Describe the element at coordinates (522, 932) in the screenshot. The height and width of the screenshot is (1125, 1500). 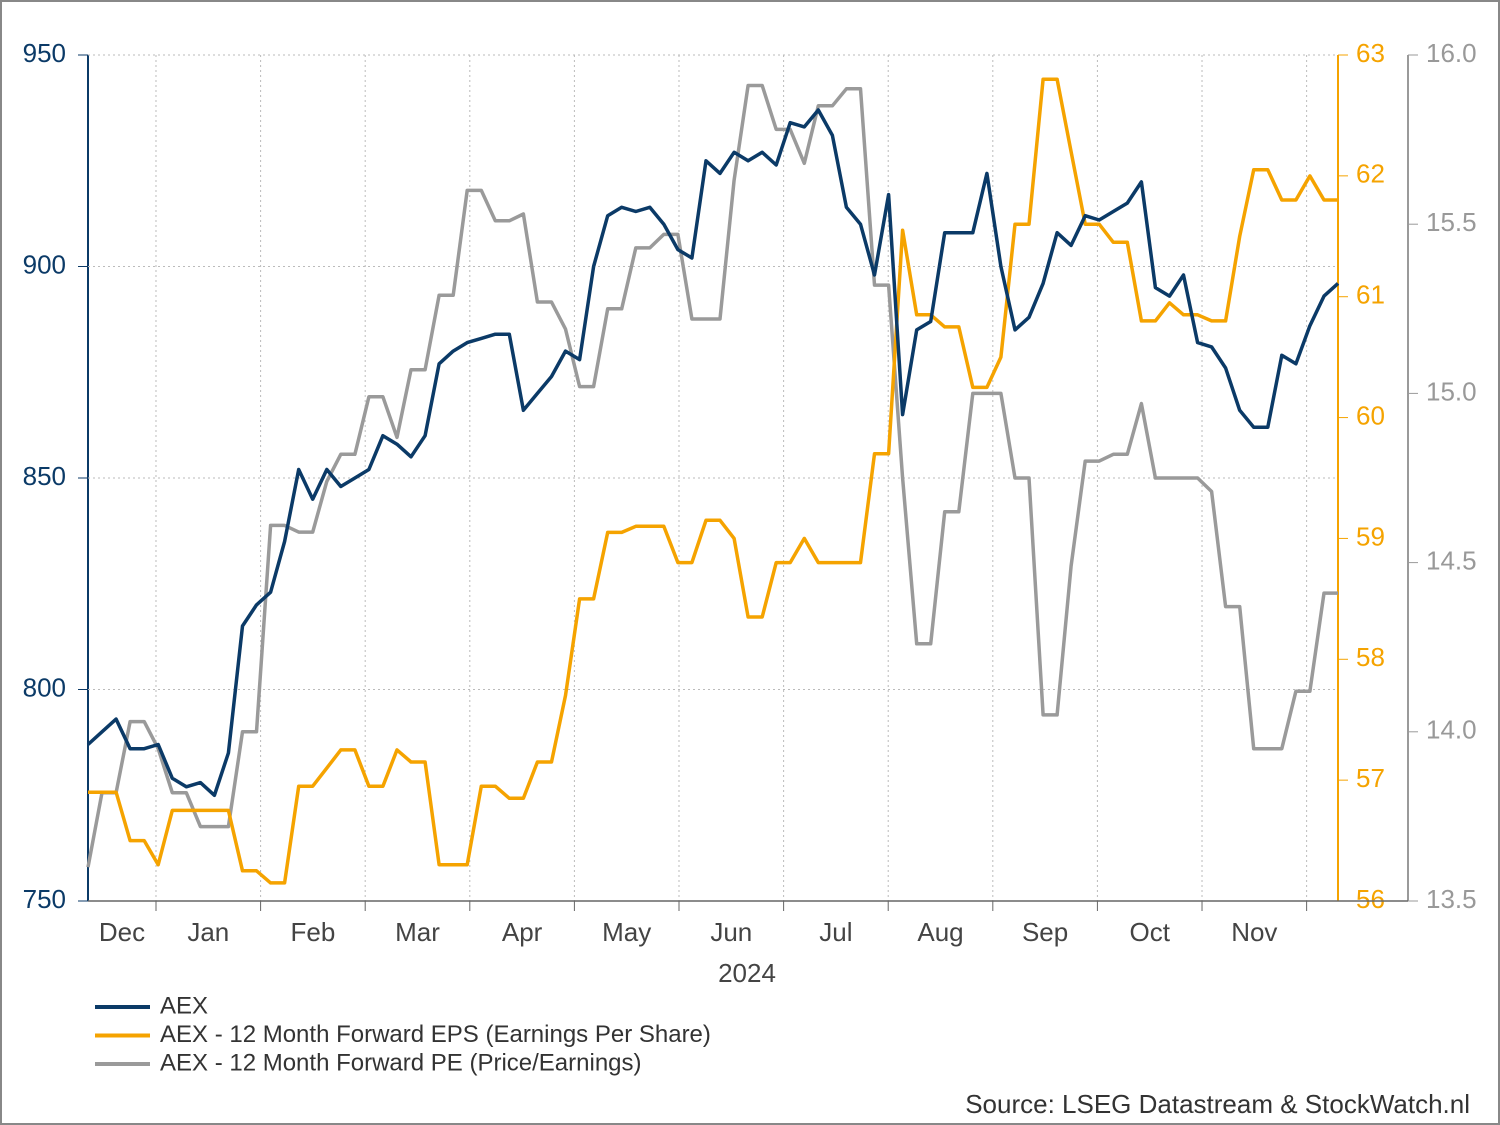
I see `x-tick-label: Apr` at that location.